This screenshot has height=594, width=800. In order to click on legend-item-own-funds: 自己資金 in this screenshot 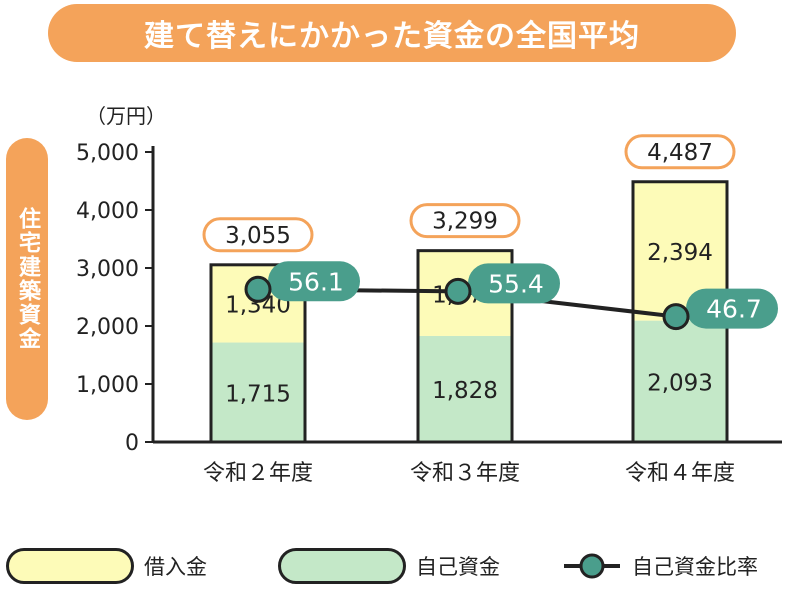, I will do `click(389, 566)`.